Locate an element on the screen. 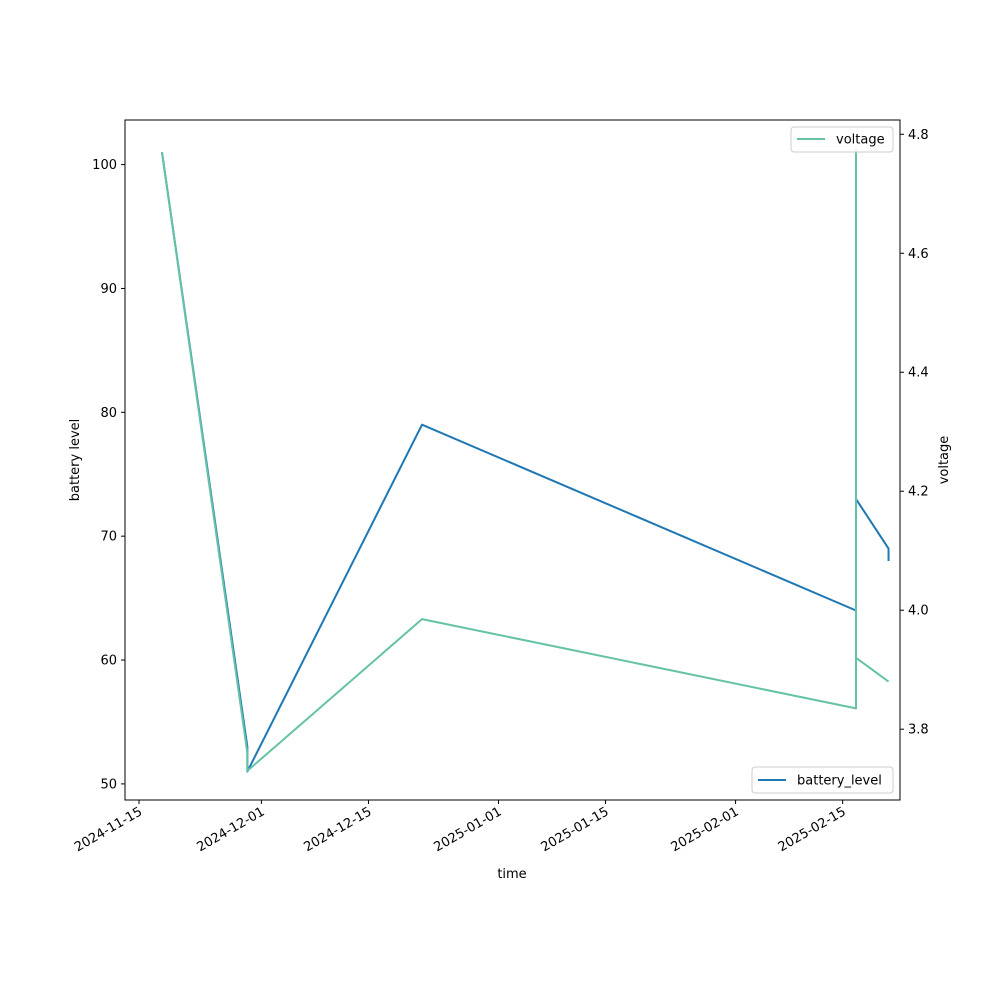  x-axis-label: time is located at coordinates (511, 874).